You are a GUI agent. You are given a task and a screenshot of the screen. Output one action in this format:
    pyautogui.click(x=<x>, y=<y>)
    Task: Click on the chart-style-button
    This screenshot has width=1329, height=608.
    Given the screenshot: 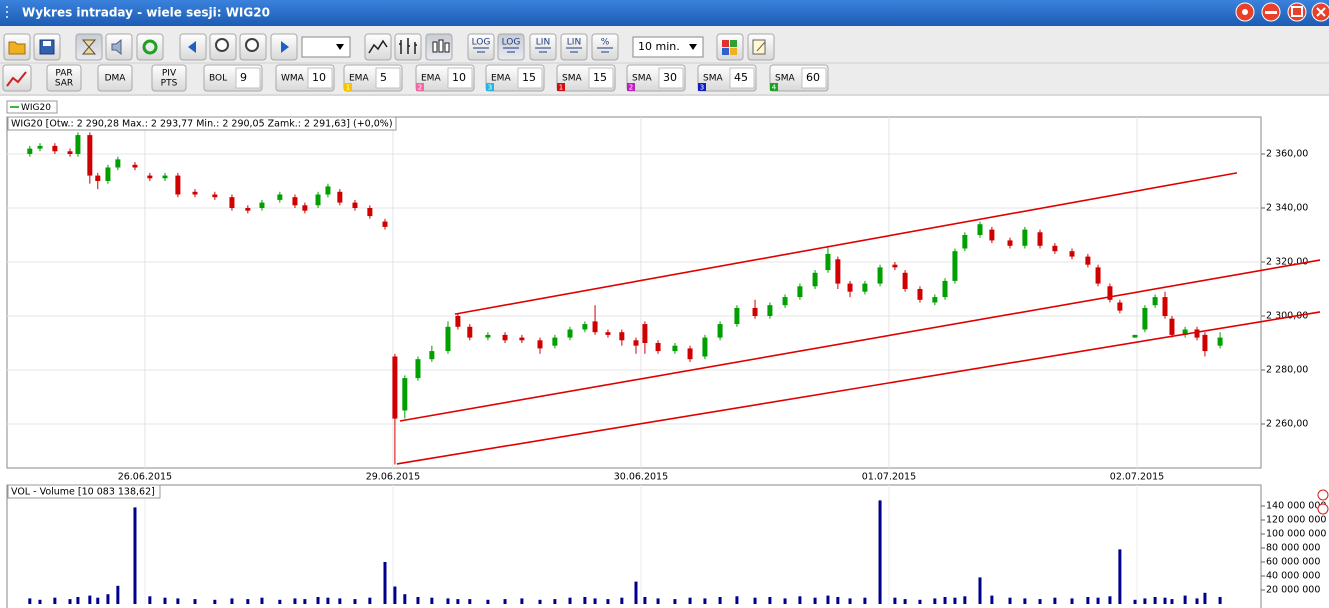 What is the action you would take?
    pyautogui.click(x=17, y=78)
    